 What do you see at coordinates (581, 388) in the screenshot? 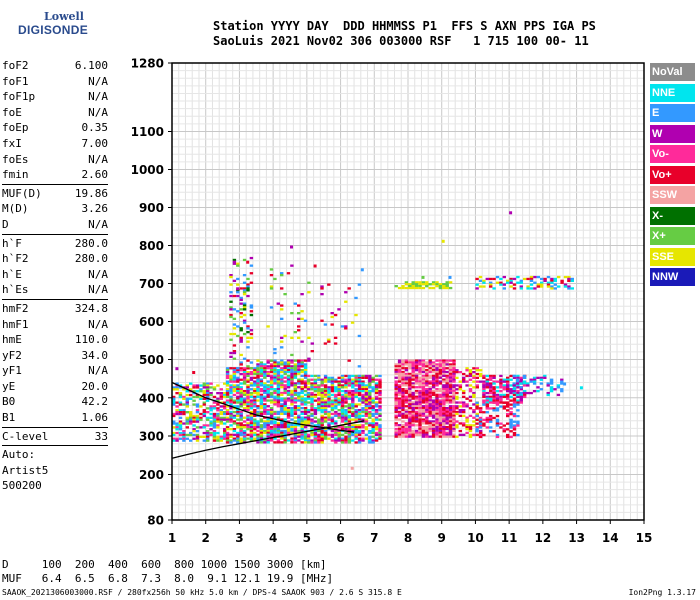
I see `outlier-point` at bounding box center [581, 388].